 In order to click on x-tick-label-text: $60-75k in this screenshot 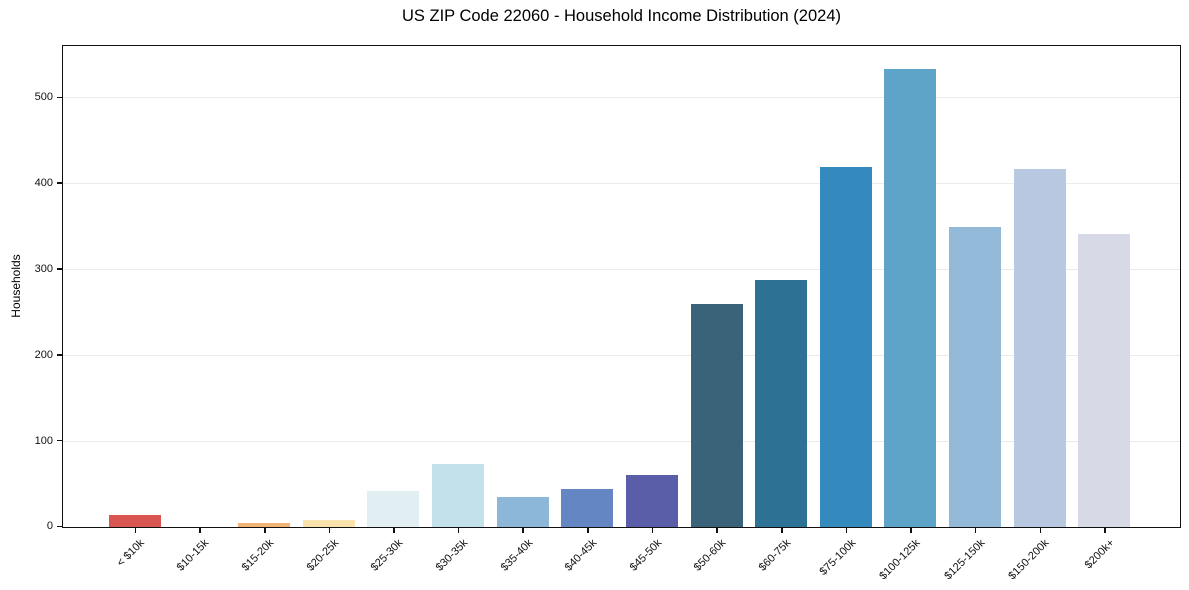, I will do `click(775, 555)`.